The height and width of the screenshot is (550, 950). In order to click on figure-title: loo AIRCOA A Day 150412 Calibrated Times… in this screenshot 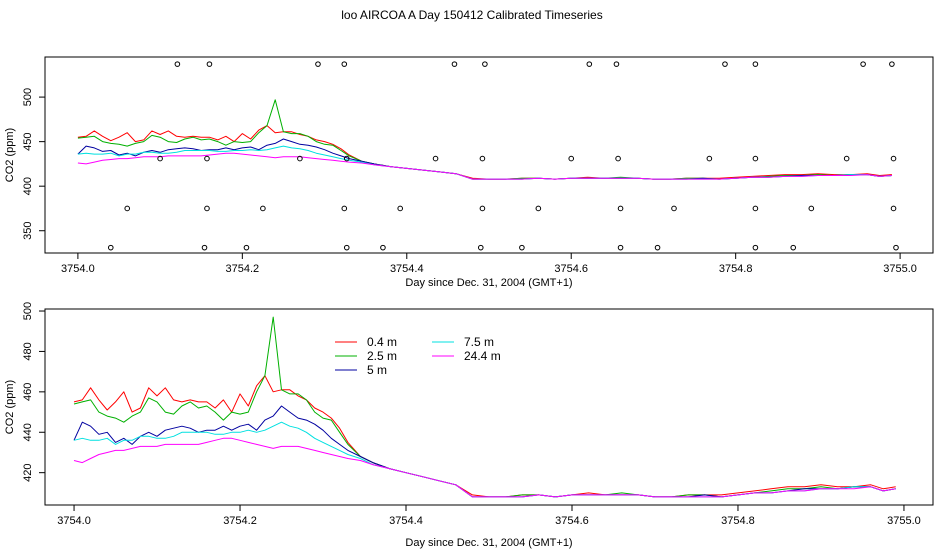, I will do `click(471, 15)`.